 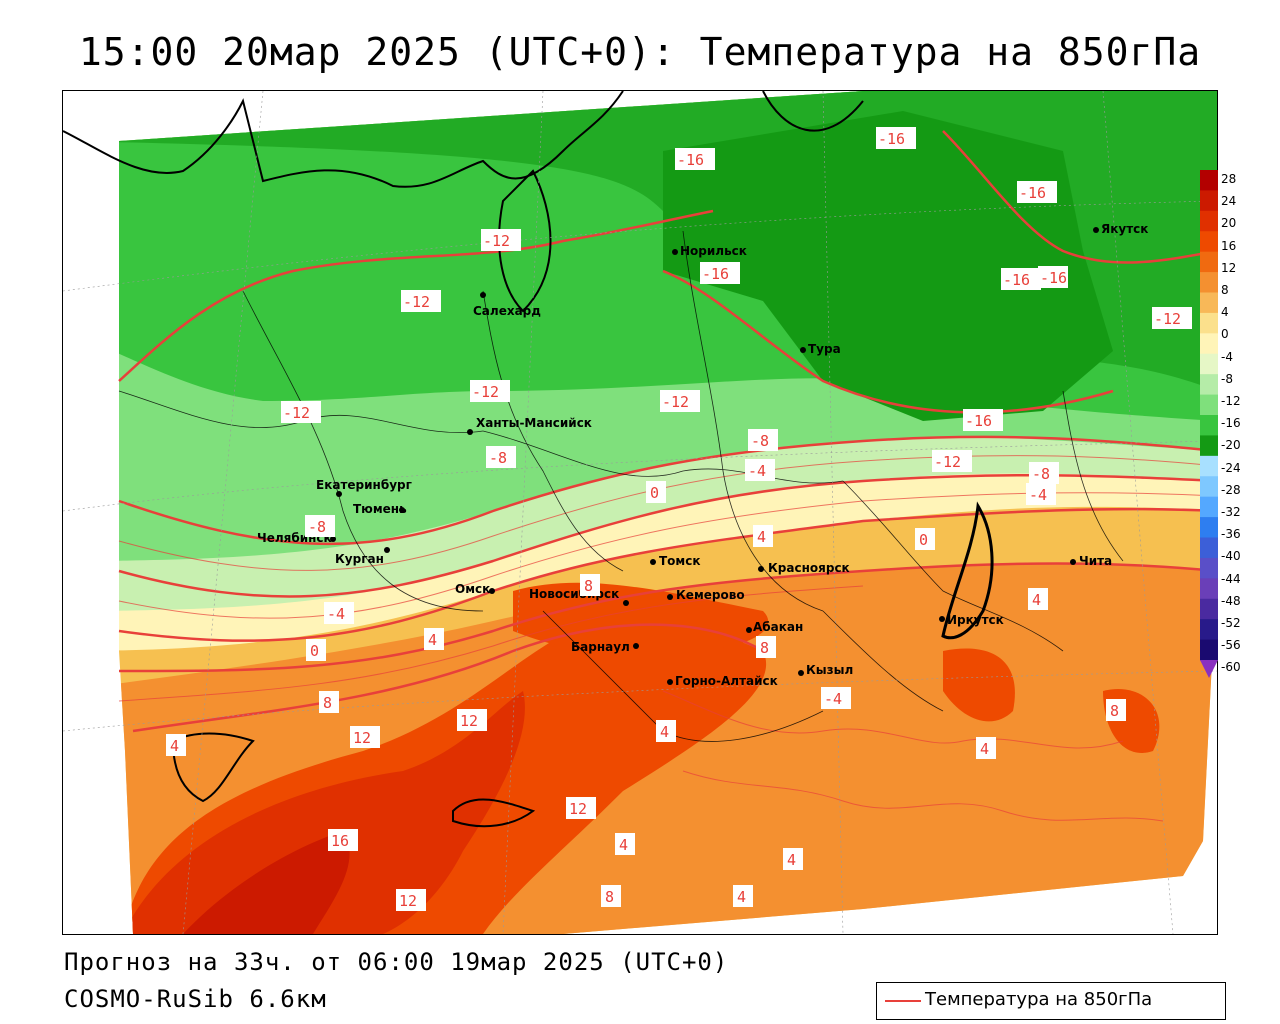 I want to click on colorbar-tick-label: -12, so click(x=1231, y=401).